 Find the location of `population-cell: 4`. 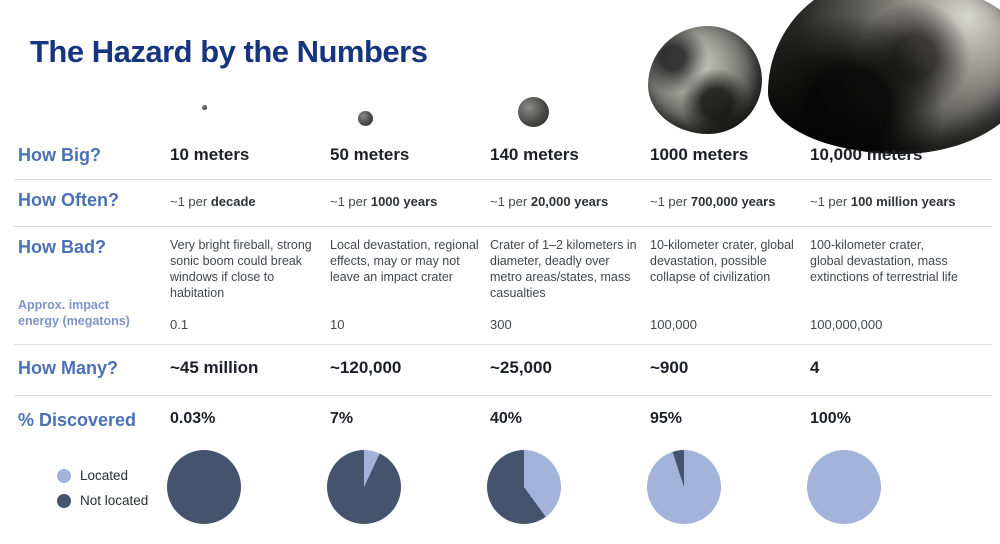

population-cell: 4 is located at coordinates (815, 367).